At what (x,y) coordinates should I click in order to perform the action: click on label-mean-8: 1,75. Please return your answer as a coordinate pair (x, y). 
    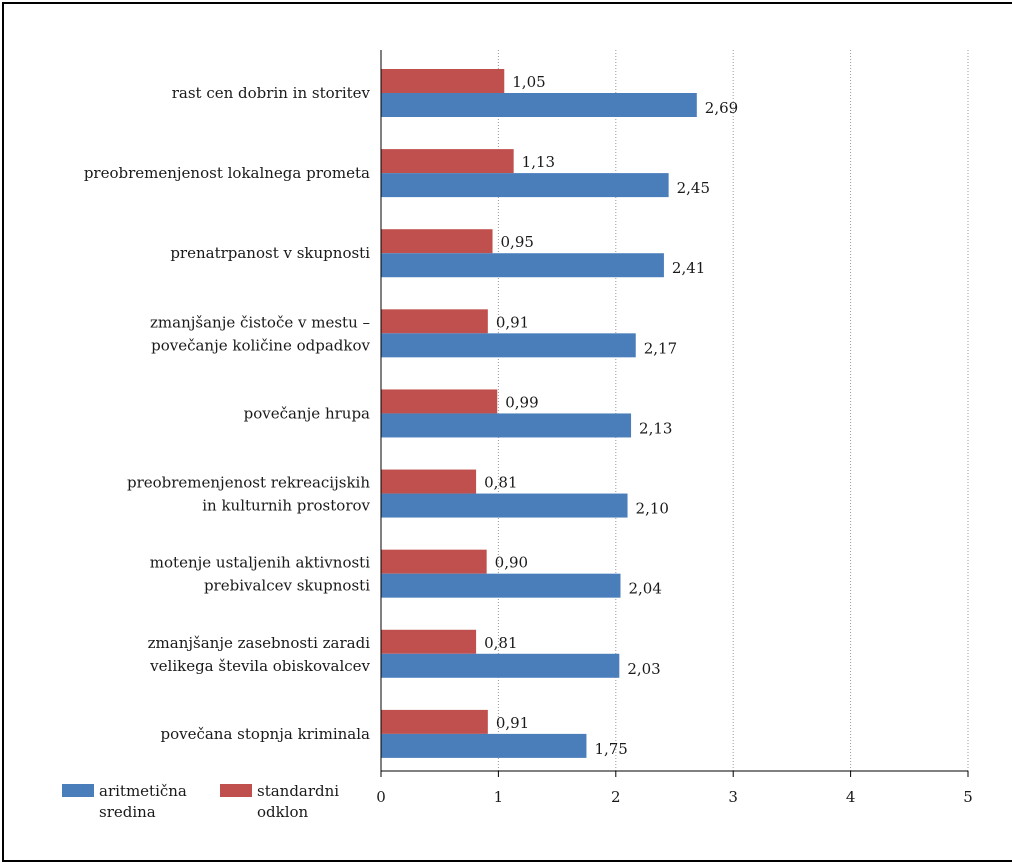
    Looking at the image, I should click on (610, 749).